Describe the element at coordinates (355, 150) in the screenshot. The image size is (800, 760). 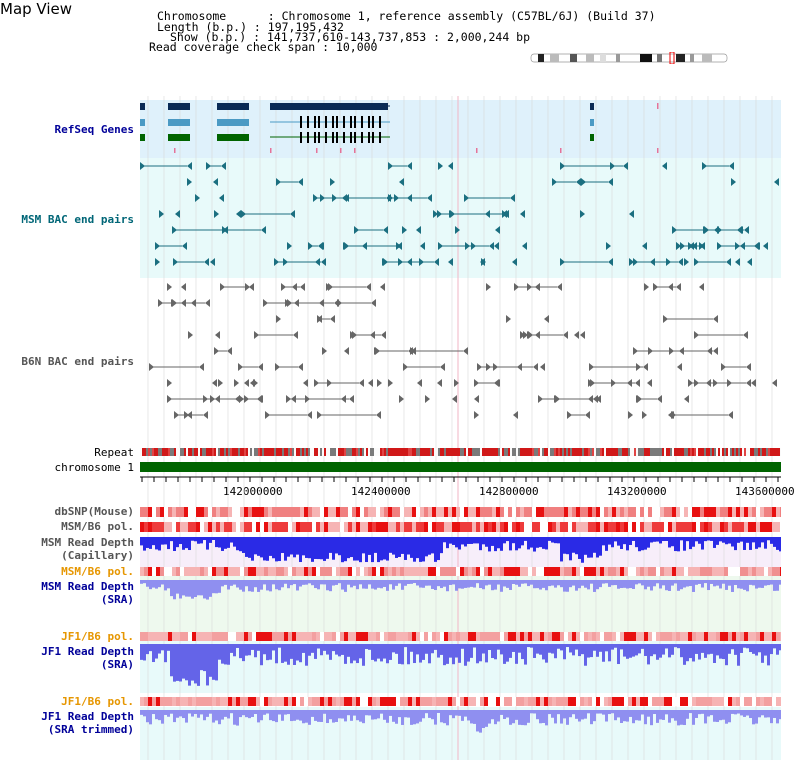
I see `gene-mark` at that location.